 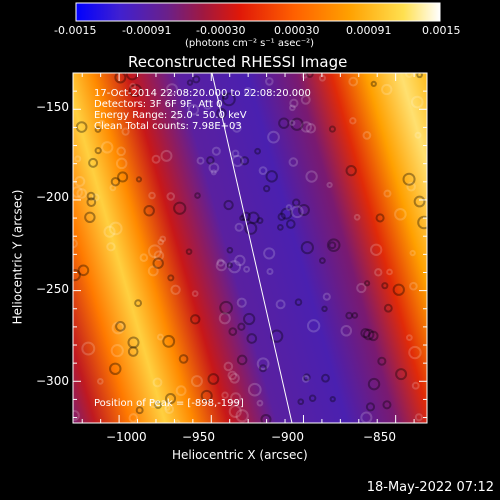 I want to click on info-energy-range: Energy Range: 25.0 - 50.0 keV, so click(x=170, y=115).